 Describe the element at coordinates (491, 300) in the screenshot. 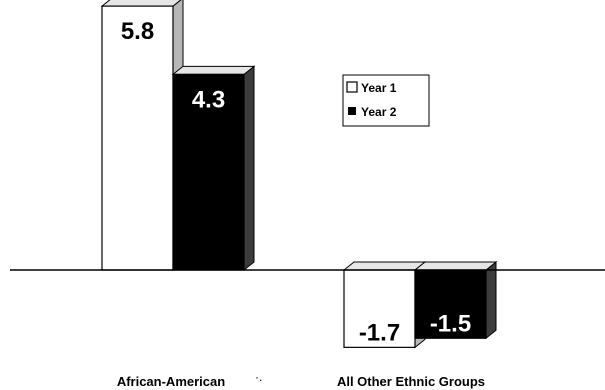

I see `bar-all-other-ethnic-groups-year-2-side` at that location.